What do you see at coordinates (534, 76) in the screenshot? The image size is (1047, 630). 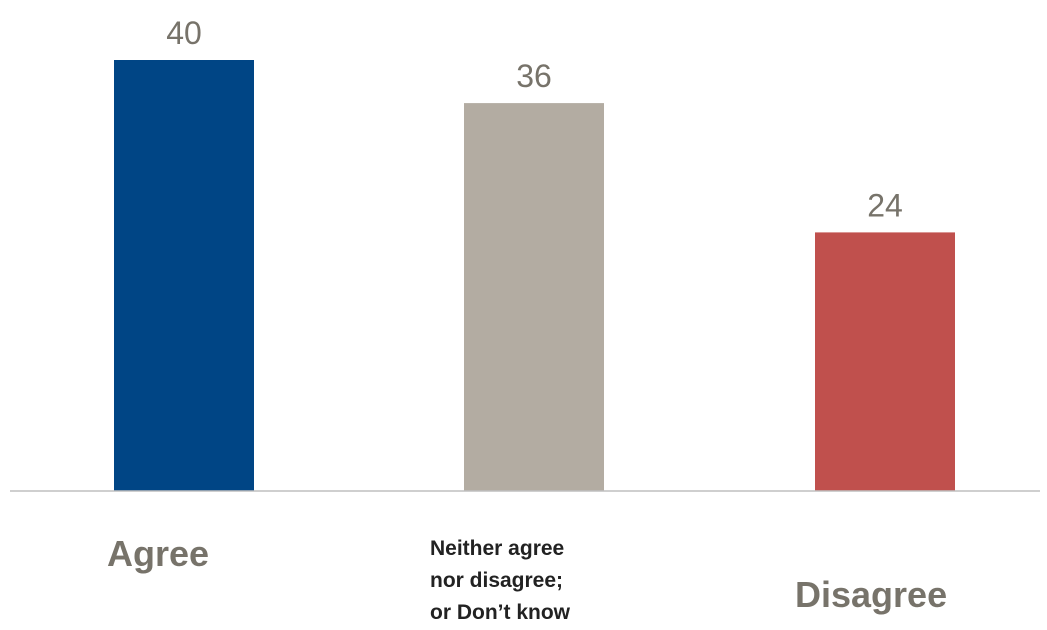 I see `value-label-neither: 36` at bounding box center [534, 76].